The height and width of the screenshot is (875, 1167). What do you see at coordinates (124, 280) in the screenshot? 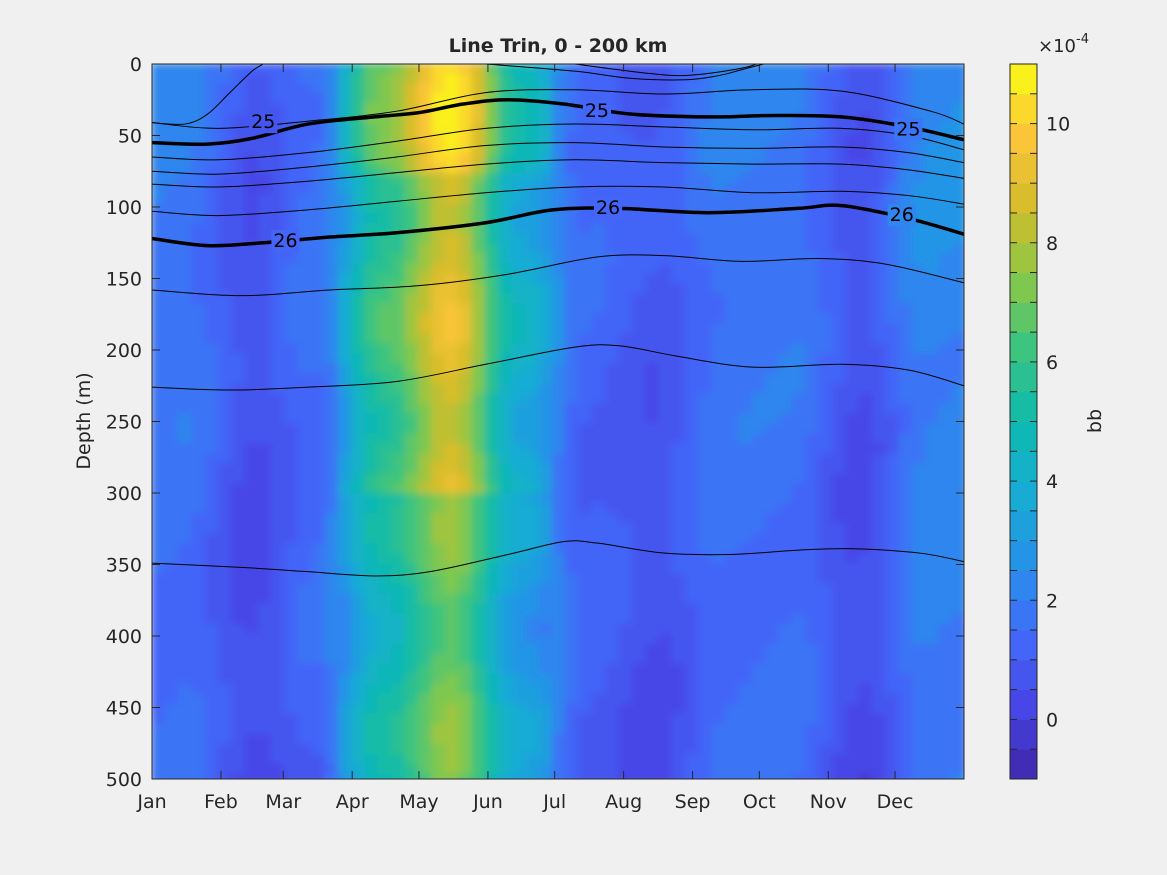
I see `y-tick-label: 150` at bounding box center [124, 280].